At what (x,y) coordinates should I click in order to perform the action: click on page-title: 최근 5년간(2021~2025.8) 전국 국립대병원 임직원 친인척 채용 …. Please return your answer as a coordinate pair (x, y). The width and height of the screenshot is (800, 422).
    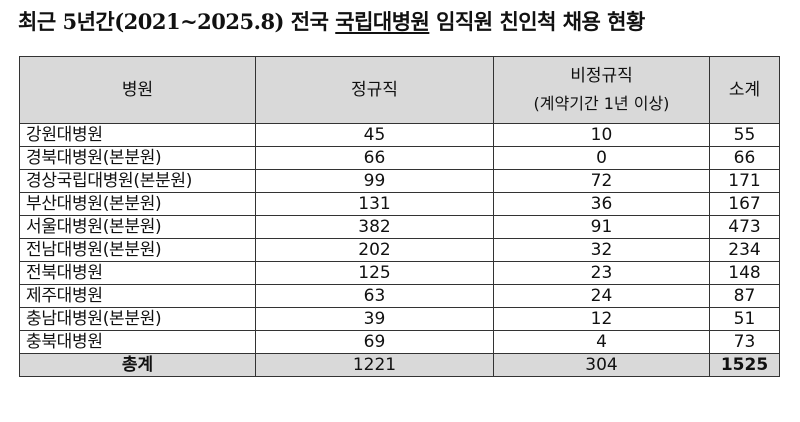
    Looking at the image, I should click on (331, 21).